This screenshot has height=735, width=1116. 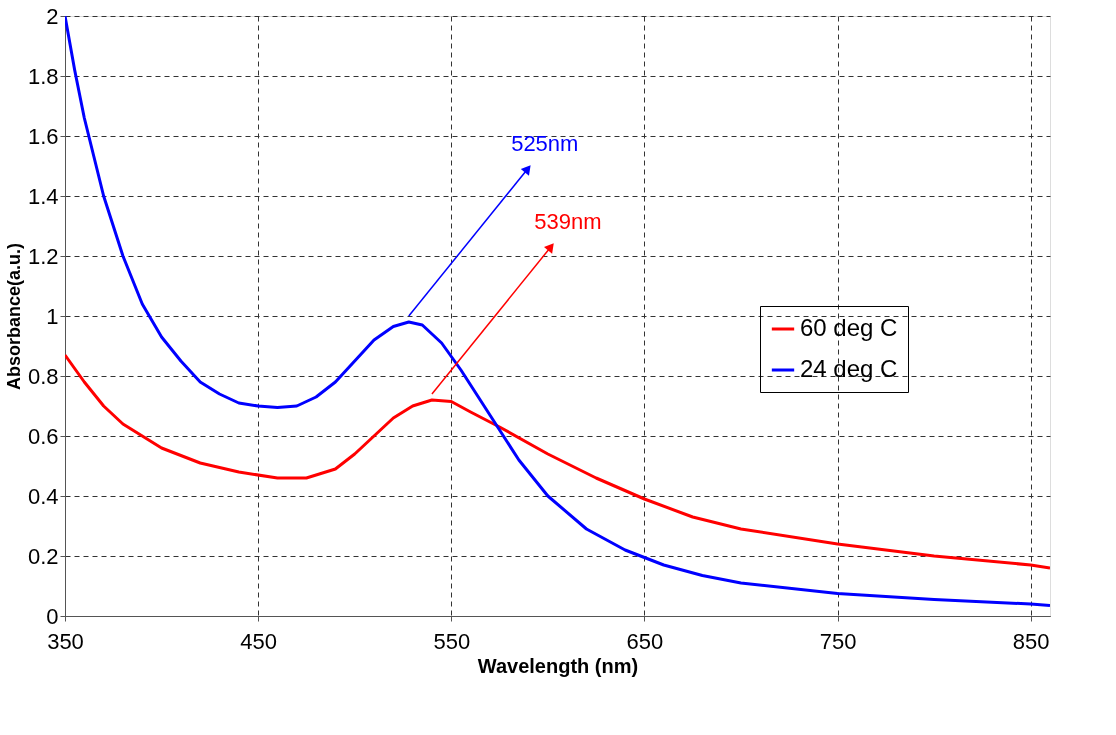 I want to click on annotation: 539nm, so click(x=568, y=221).